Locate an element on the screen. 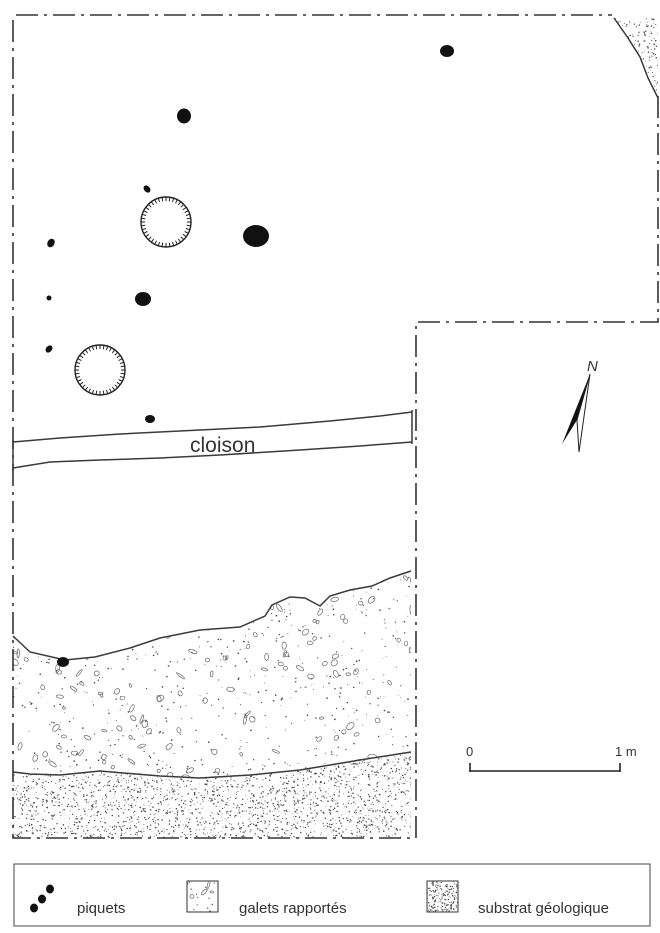 The width and height of the screenshot is (660, 933). legend-label-substrate: substrat géologique is located at coordinates (543, 908).